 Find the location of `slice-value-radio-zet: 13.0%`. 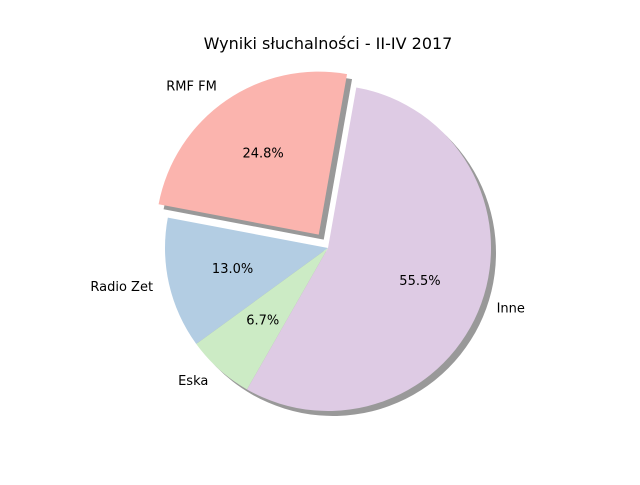

slice-value-radio-zet: 13.0% is located at coordinates (232, 269).